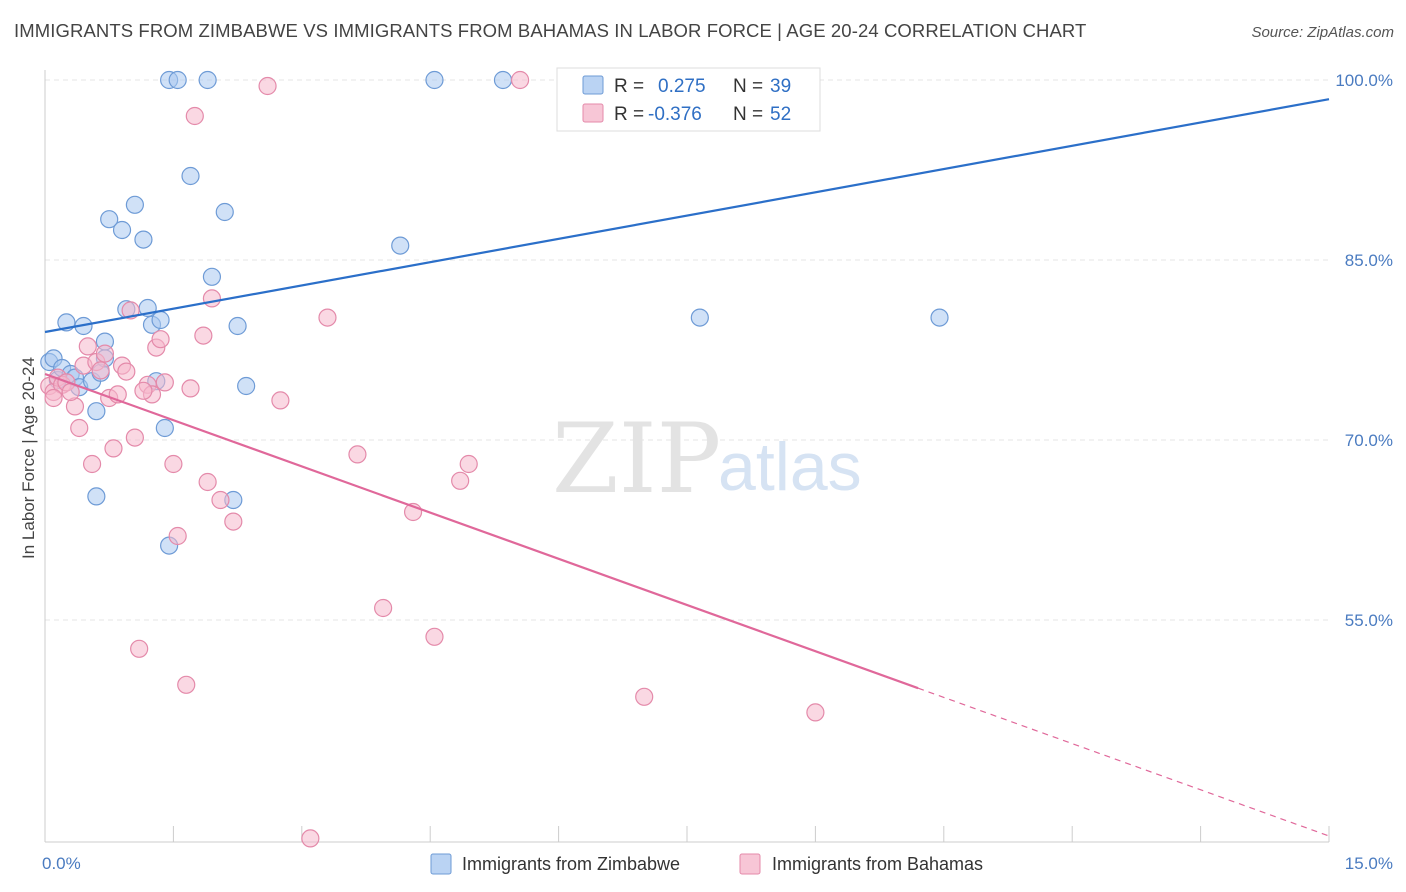  Describe the element at coordinates (593, 113) in the screenshot. I see `legend-swatch-bahamas` at that location.